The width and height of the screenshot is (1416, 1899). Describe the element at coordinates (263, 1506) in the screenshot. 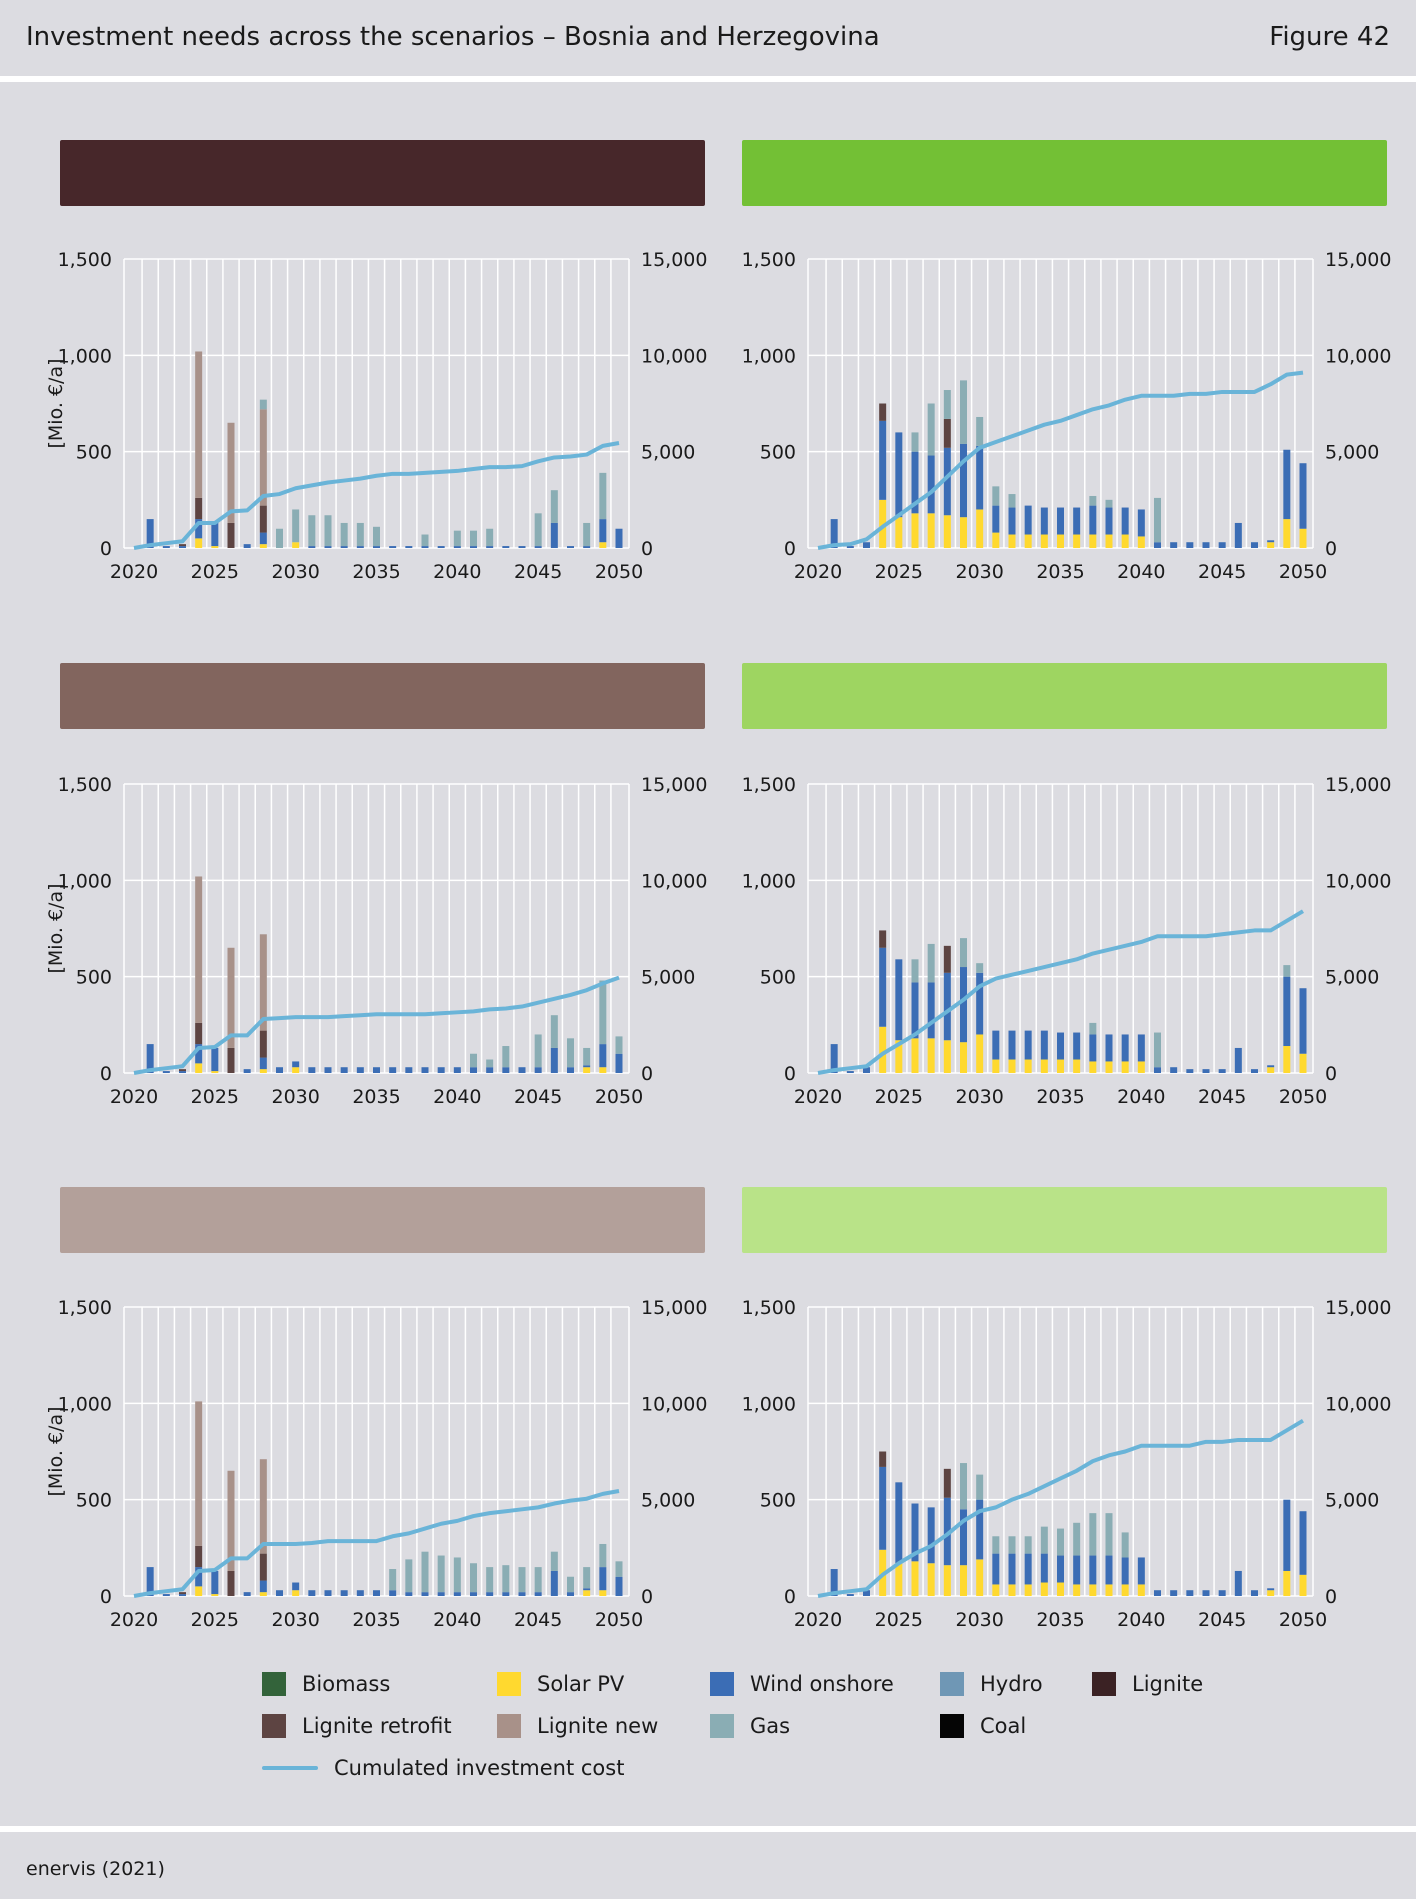

I see `bar-segment-lignite-new` at that location.